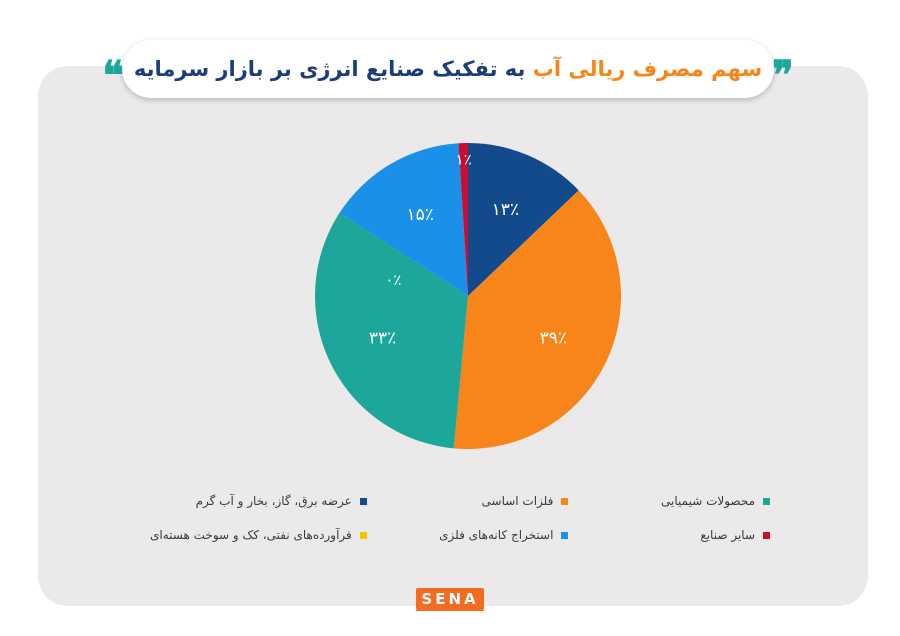 The image size is (900, 636). What do you see at coordinates (450, 599) in the screenshot?
I see `sena-logo: SENA` at bounding box center [450, 599].